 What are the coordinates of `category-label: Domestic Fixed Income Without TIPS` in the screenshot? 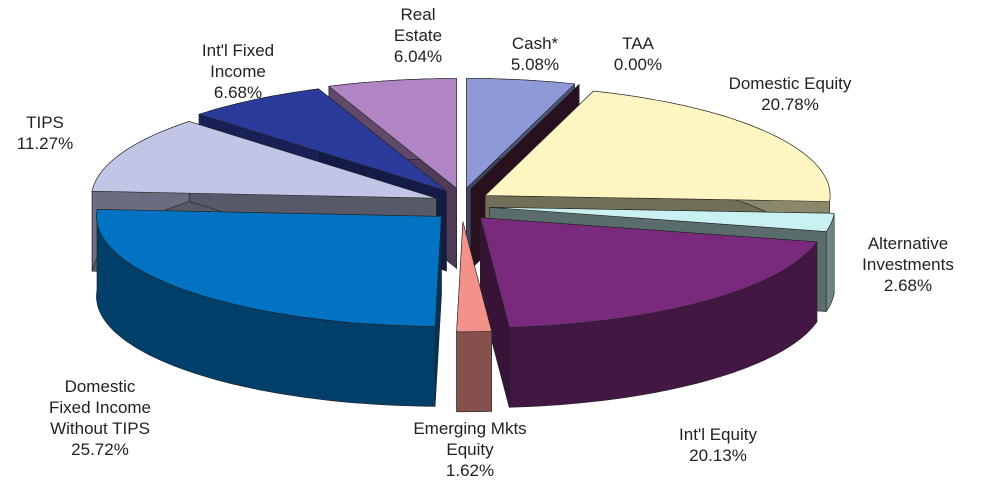 It's located at (100, 407).